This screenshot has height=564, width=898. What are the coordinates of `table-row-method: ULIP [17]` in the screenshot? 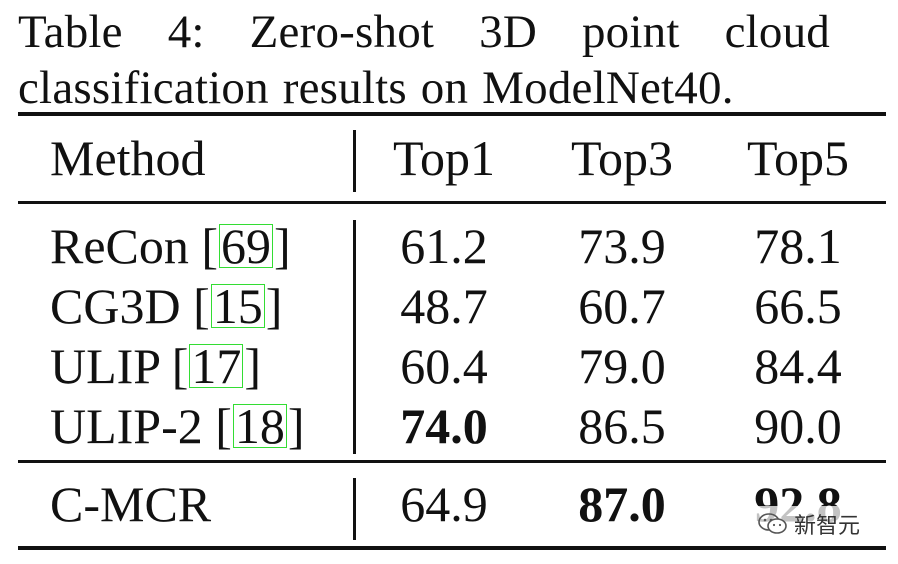 It's located at (155, 366).